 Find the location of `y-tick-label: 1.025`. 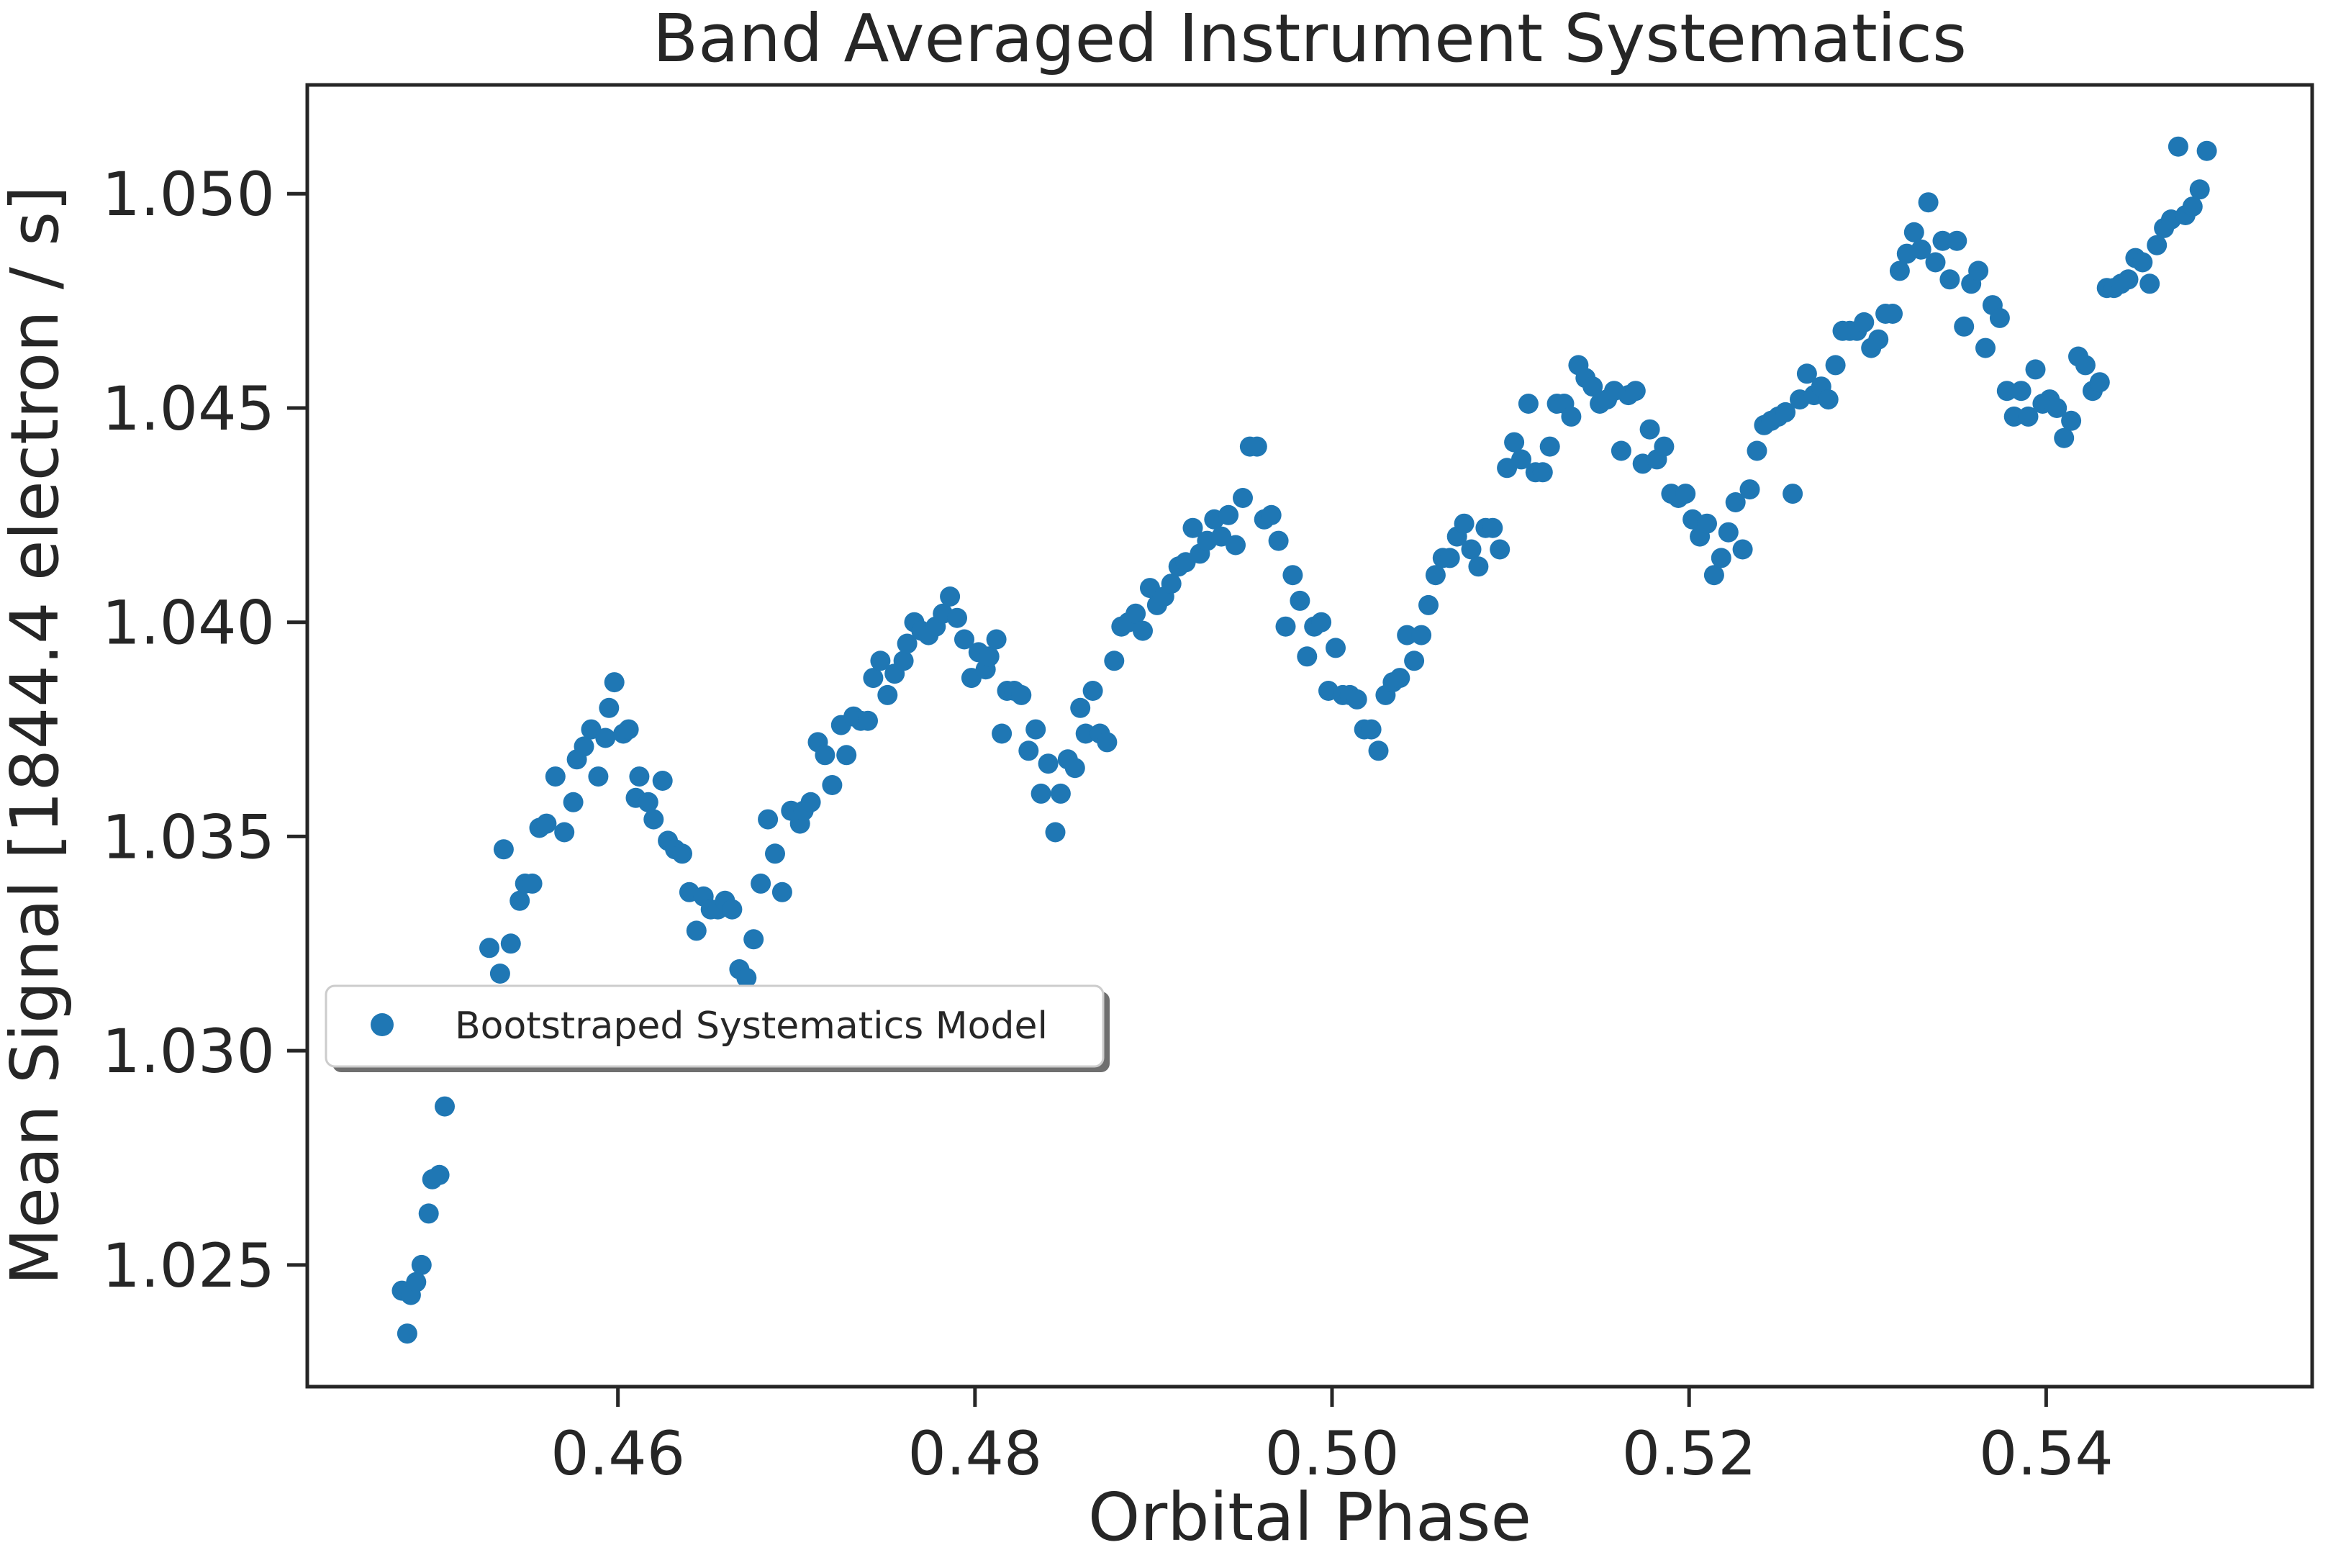

y-tick-label: 1.025 is located at coordinates (188, 1266).